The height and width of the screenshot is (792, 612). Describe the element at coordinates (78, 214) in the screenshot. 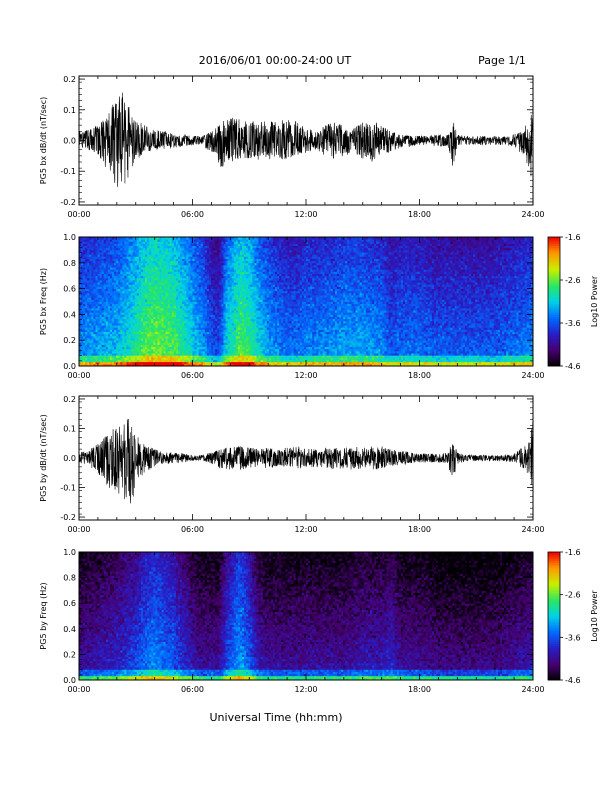

I see `x-tick-label: 00:00` at that location.